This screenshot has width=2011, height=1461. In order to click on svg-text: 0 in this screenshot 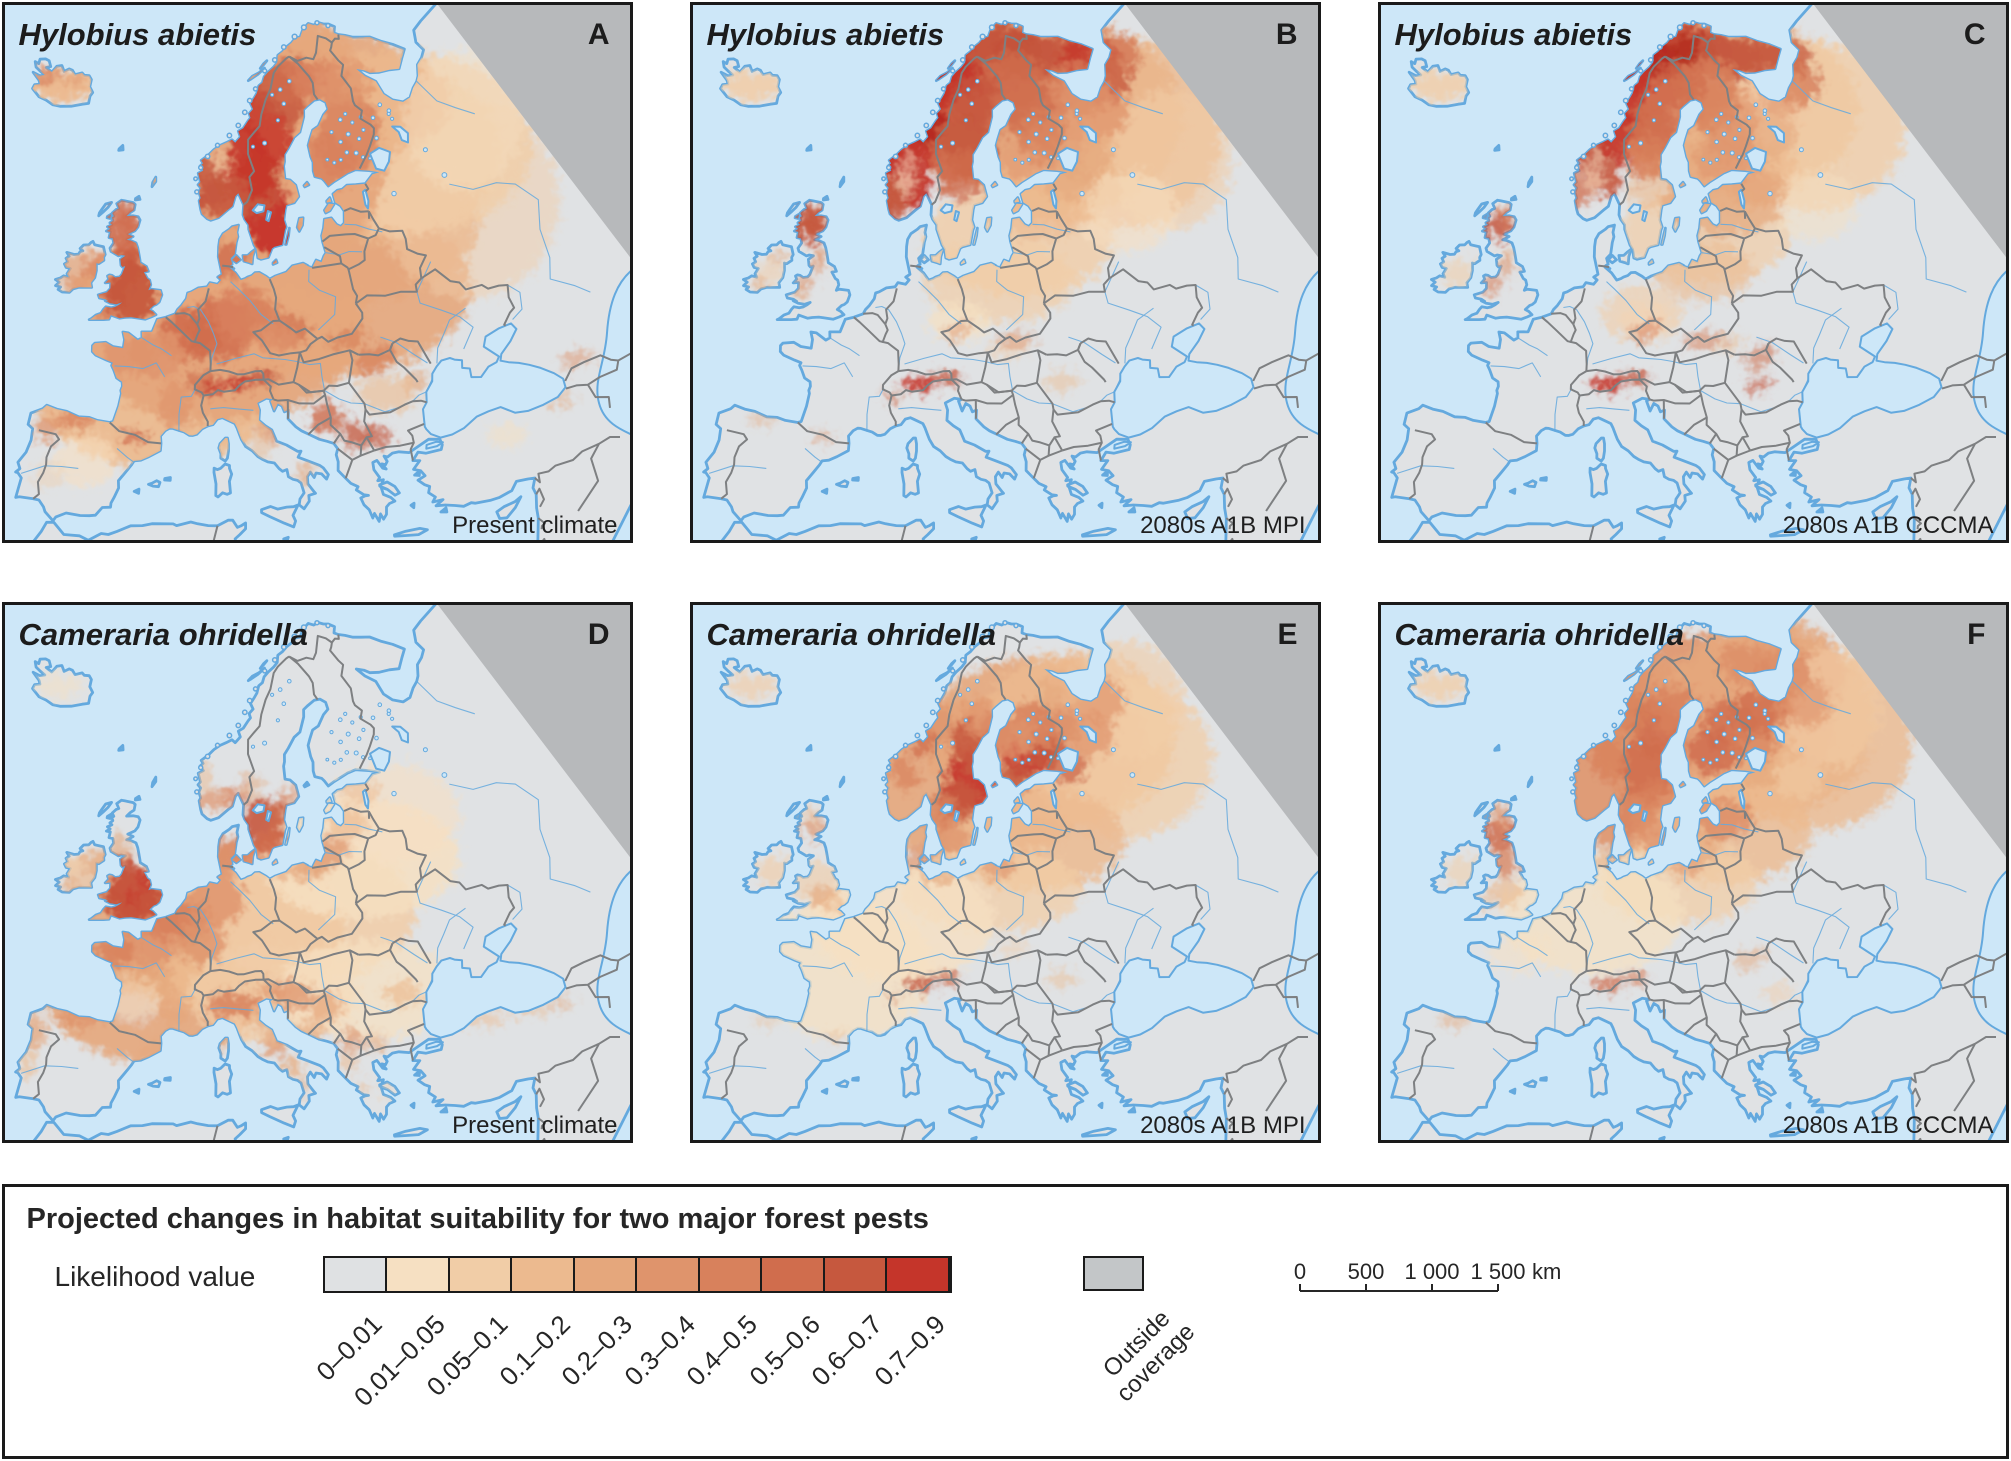, I will do `click(1300, 1271)`.